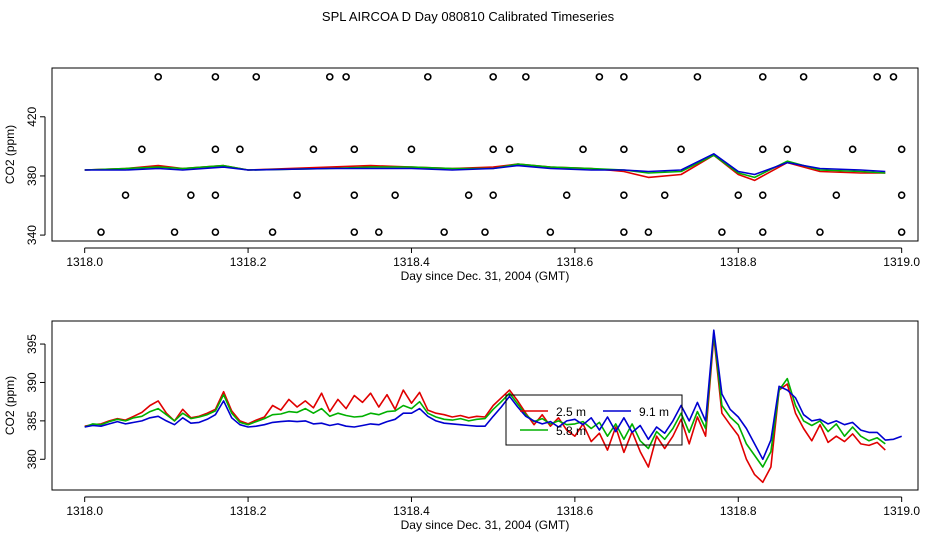  I want to click on series-line-91m, so click(485, 164).